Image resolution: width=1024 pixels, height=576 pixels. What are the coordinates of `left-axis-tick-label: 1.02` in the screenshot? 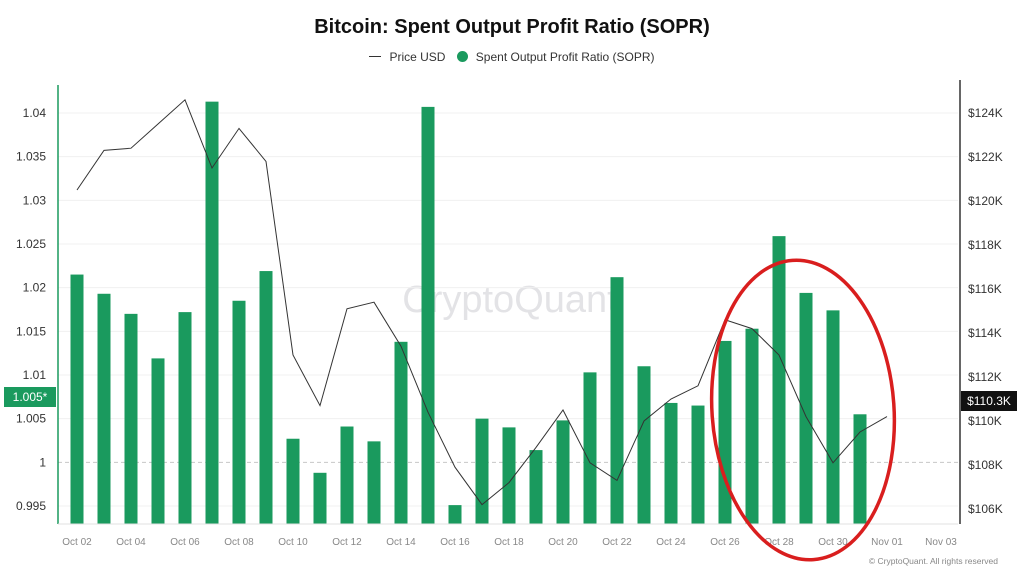 It's located at (35, 288).